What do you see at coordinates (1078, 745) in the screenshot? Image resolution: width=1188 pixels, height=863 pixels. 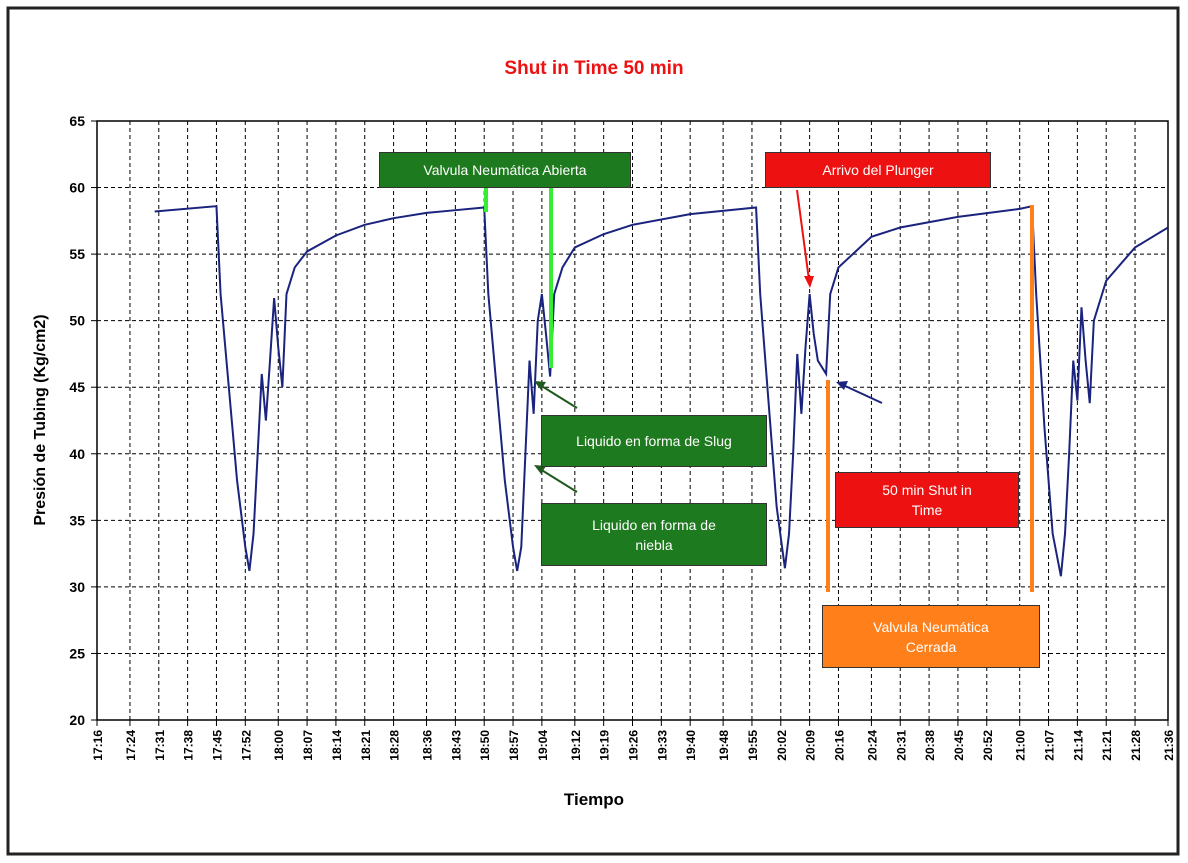 I see `x-tick-label: 21:14` at bounding box center [1078, 745].